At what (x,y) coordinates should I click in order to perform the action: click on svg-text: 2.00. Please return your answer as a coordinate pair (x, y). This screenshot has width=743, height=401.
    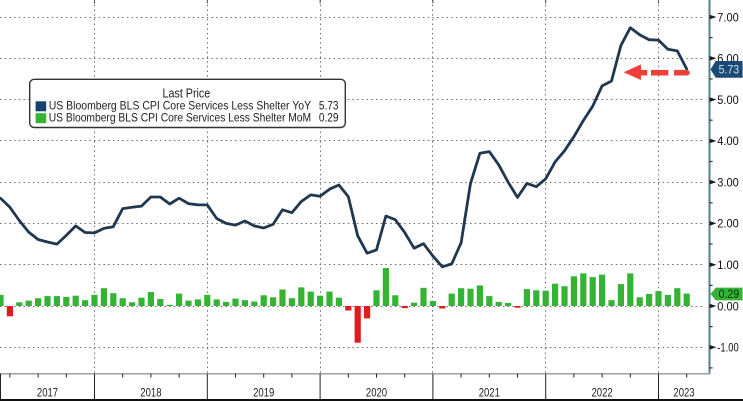
    Looking at the image, I should click on (728, 224).